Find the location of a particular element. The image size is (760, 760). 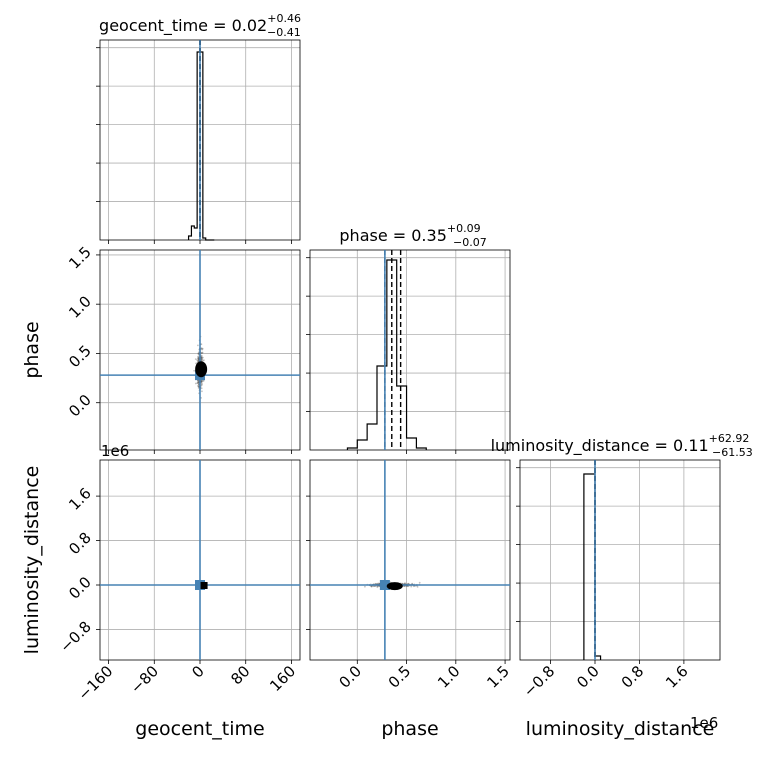

panel-geocent-time-histogram is located at coordinates (198, 141).